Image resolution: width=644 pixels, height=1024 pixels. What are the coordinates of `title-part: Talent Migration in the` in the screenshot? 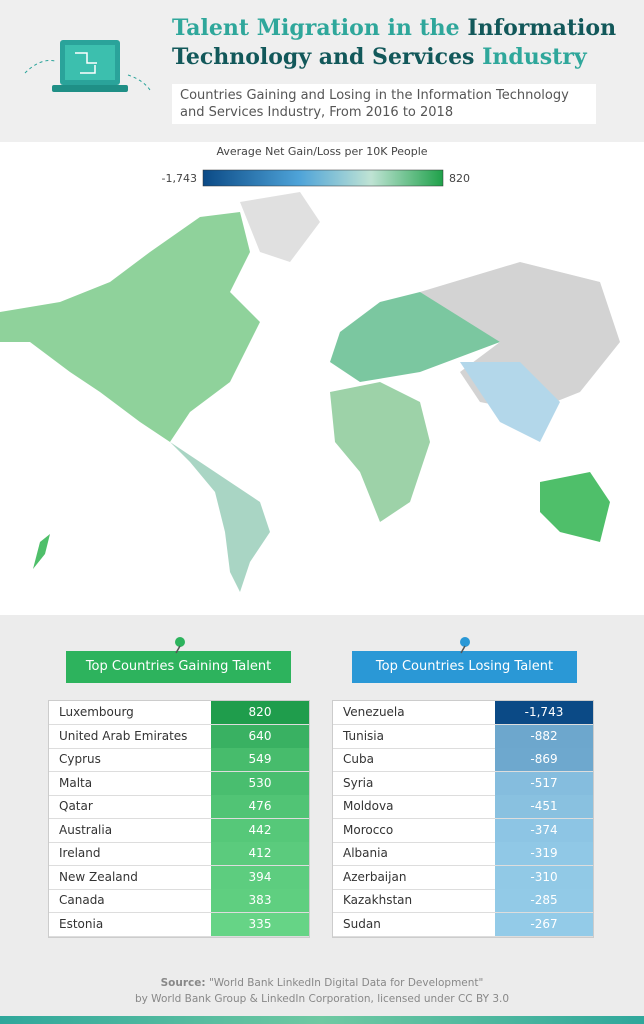 It's located at (316, 28).